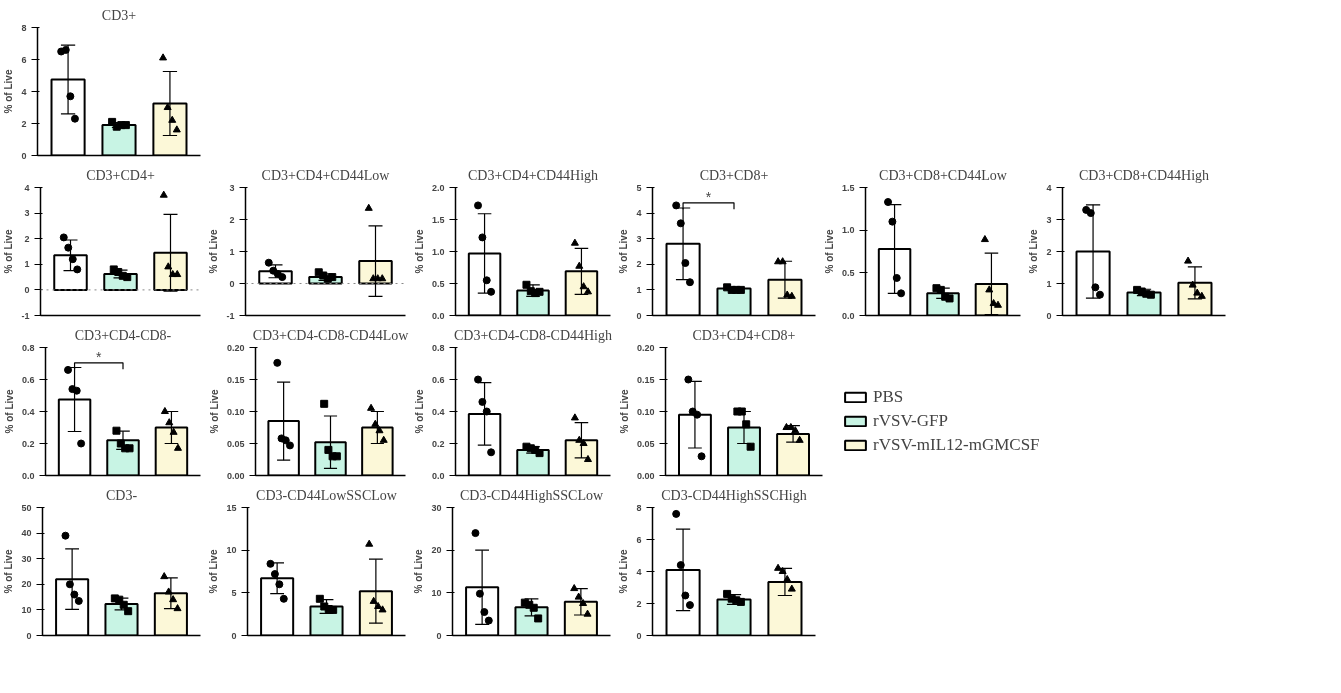  What do you see at coordinates (943, 175) in the screenshot?
I see `chart-title: CD3+CD8+CD44Low` at bounding box center [943, 175].